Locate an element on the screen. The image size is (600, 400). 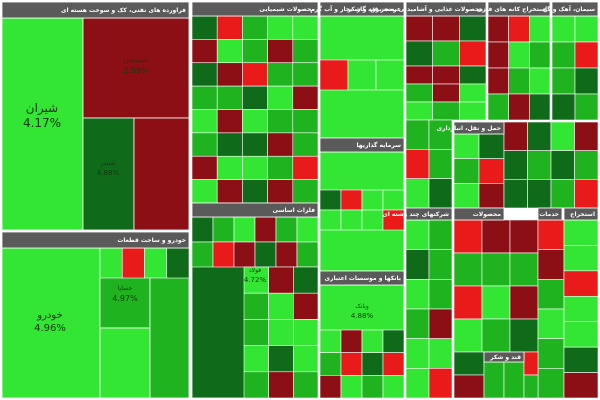
sector-header-label-16: استخراج is located at coordinates (582, 214).